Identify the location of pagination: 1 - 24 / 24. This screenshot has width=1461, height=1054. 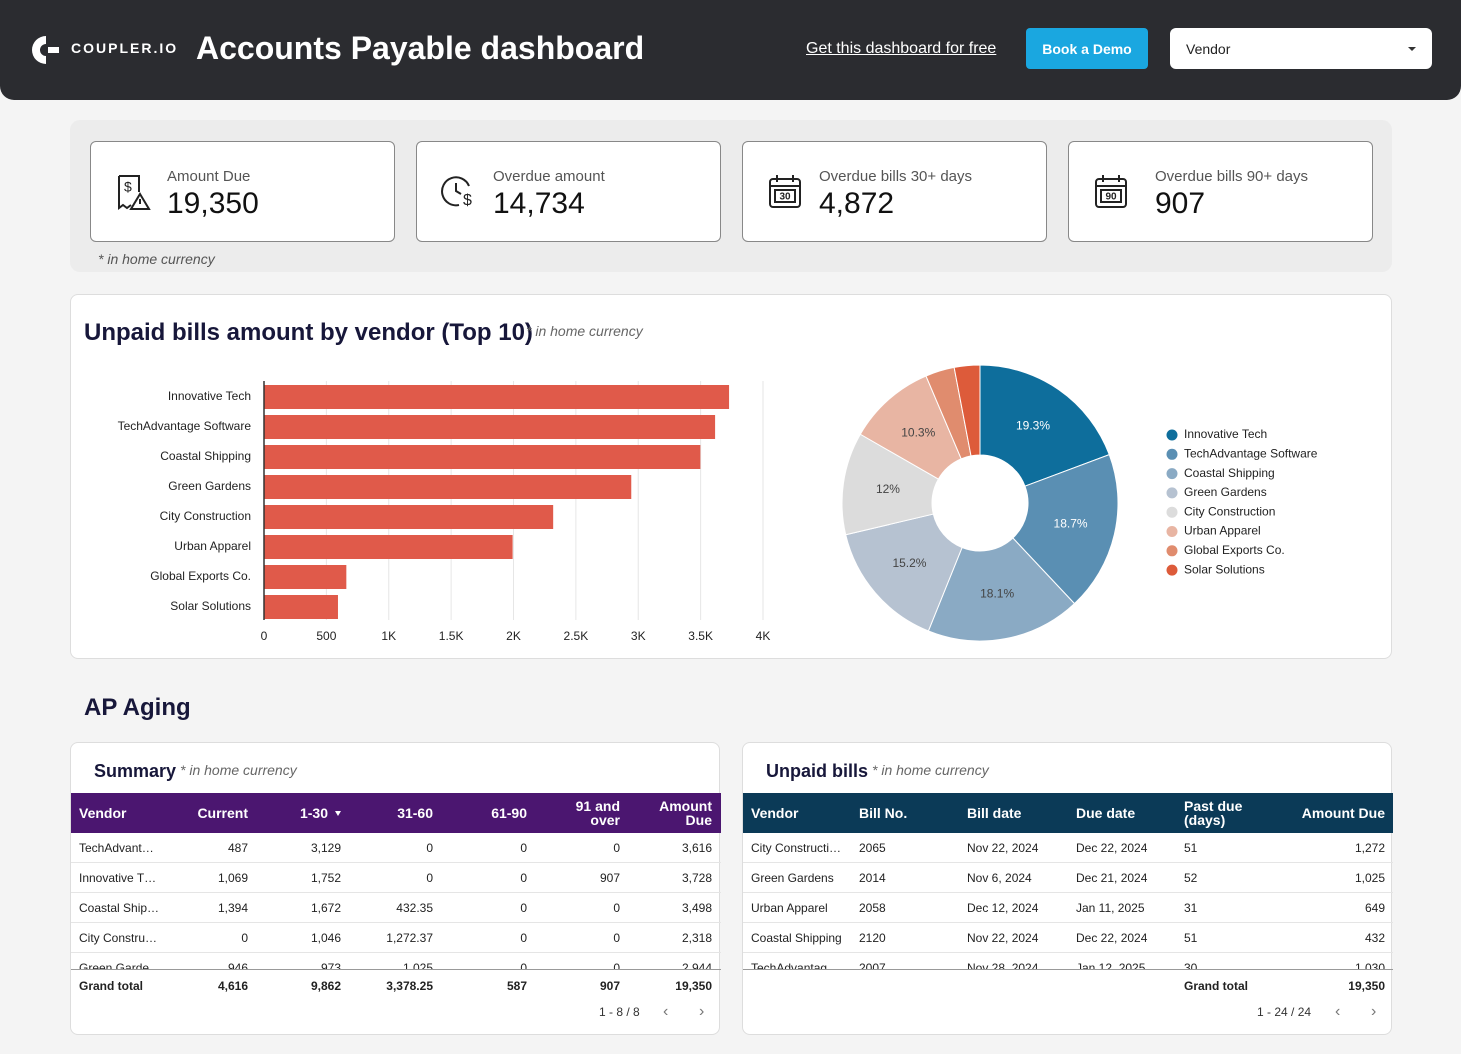
(1284, 1012).